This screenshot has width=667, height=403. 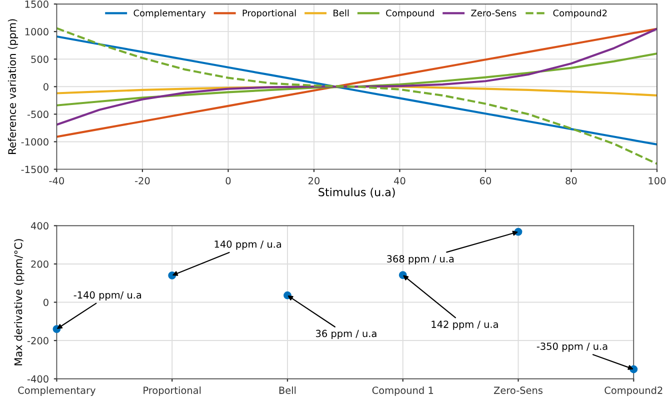 I want to click on y-axis-title: Reference variation (ppm), so click(x=13, y=86).